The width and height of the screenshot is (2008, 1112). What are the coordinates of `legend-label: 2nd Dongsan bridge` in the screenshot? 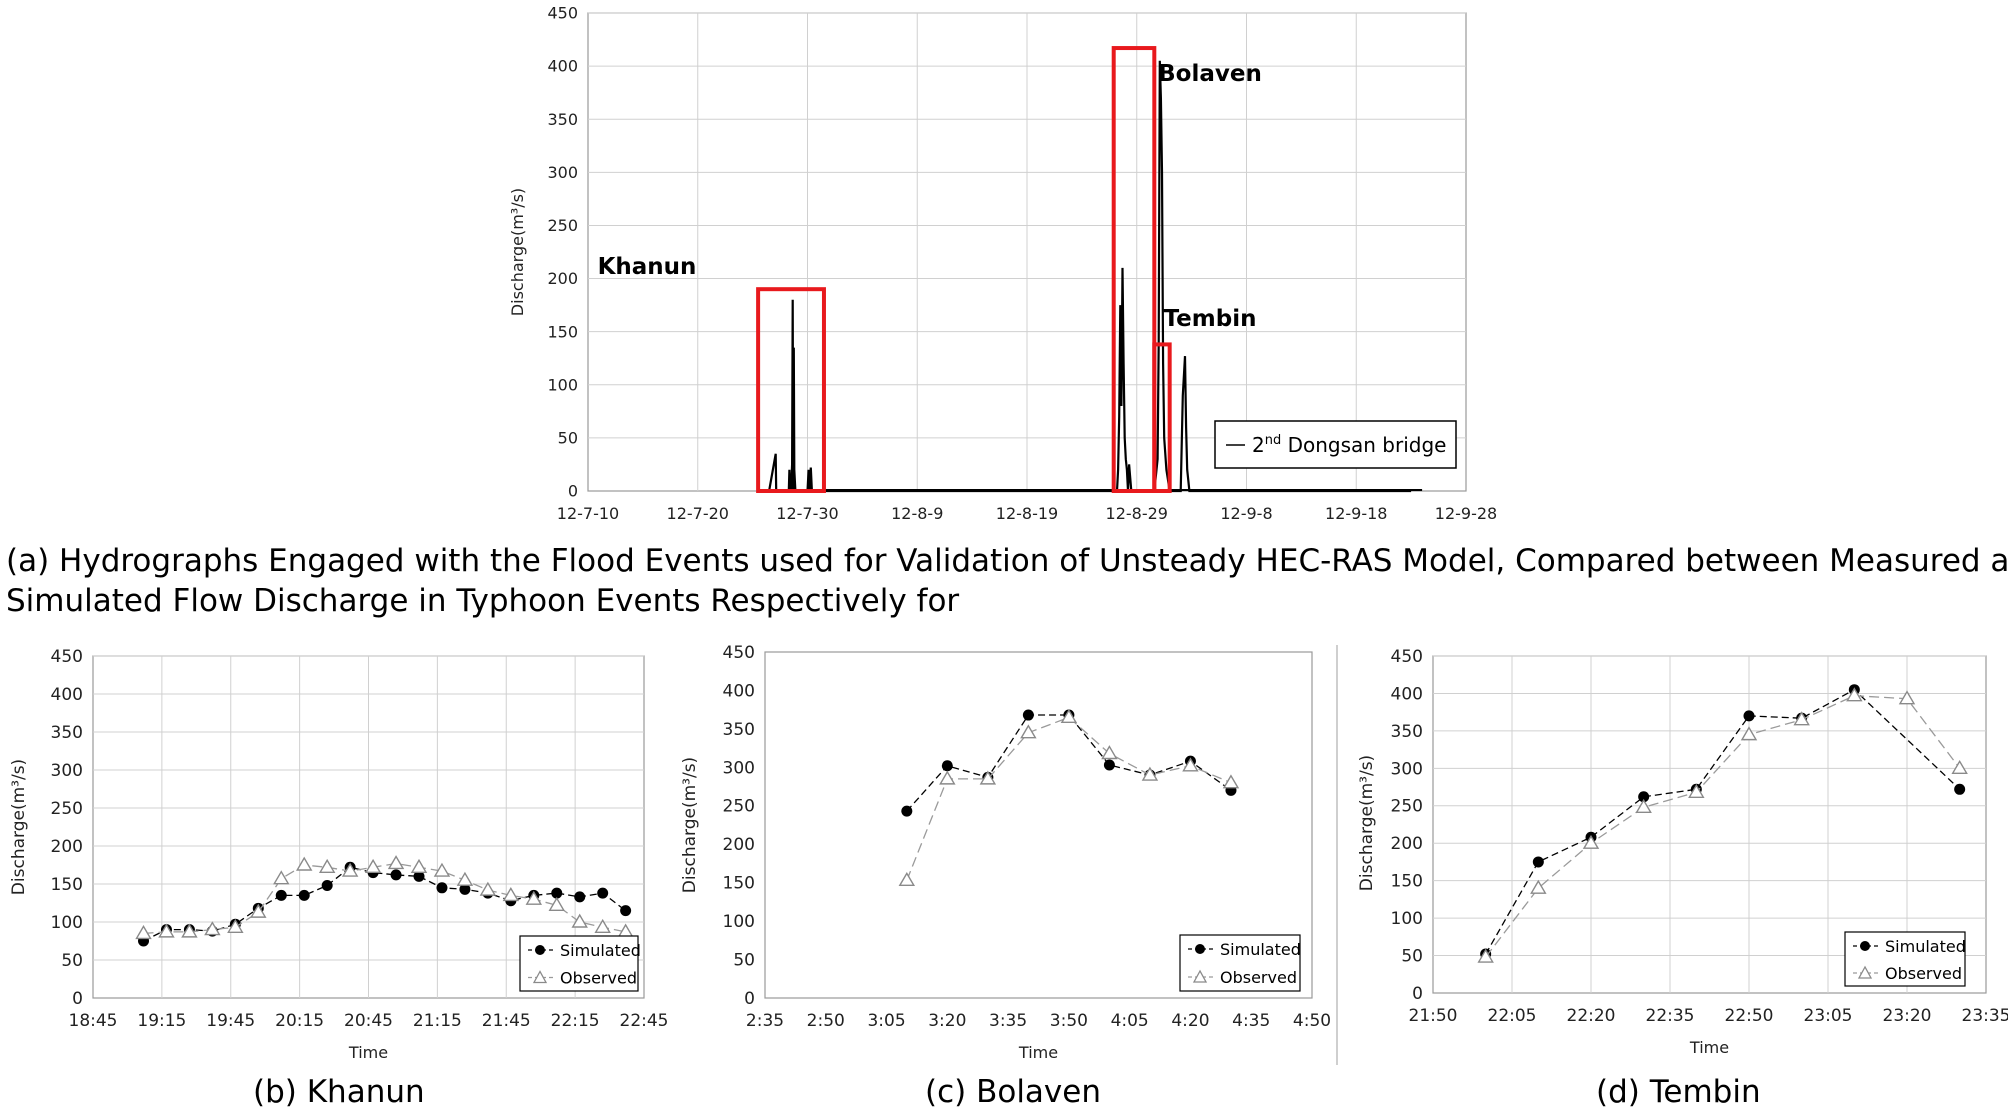 It's located at (1349, 445).